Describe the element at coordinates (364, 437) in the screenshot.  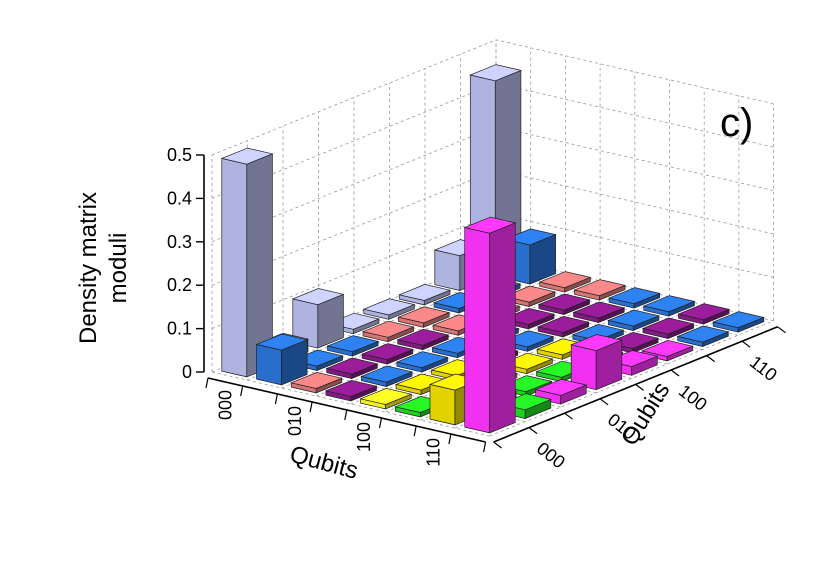
I see `x-tick-label: 100` at that location.